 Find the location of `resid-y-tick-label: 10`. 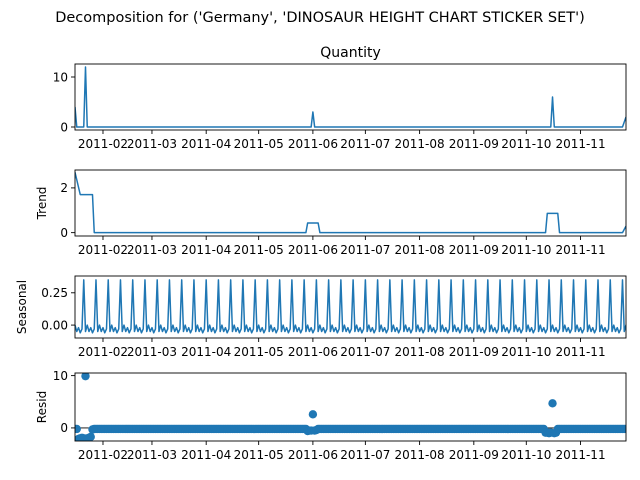

resid-y-tick-label: 10 is located at coordinates (60, 376).